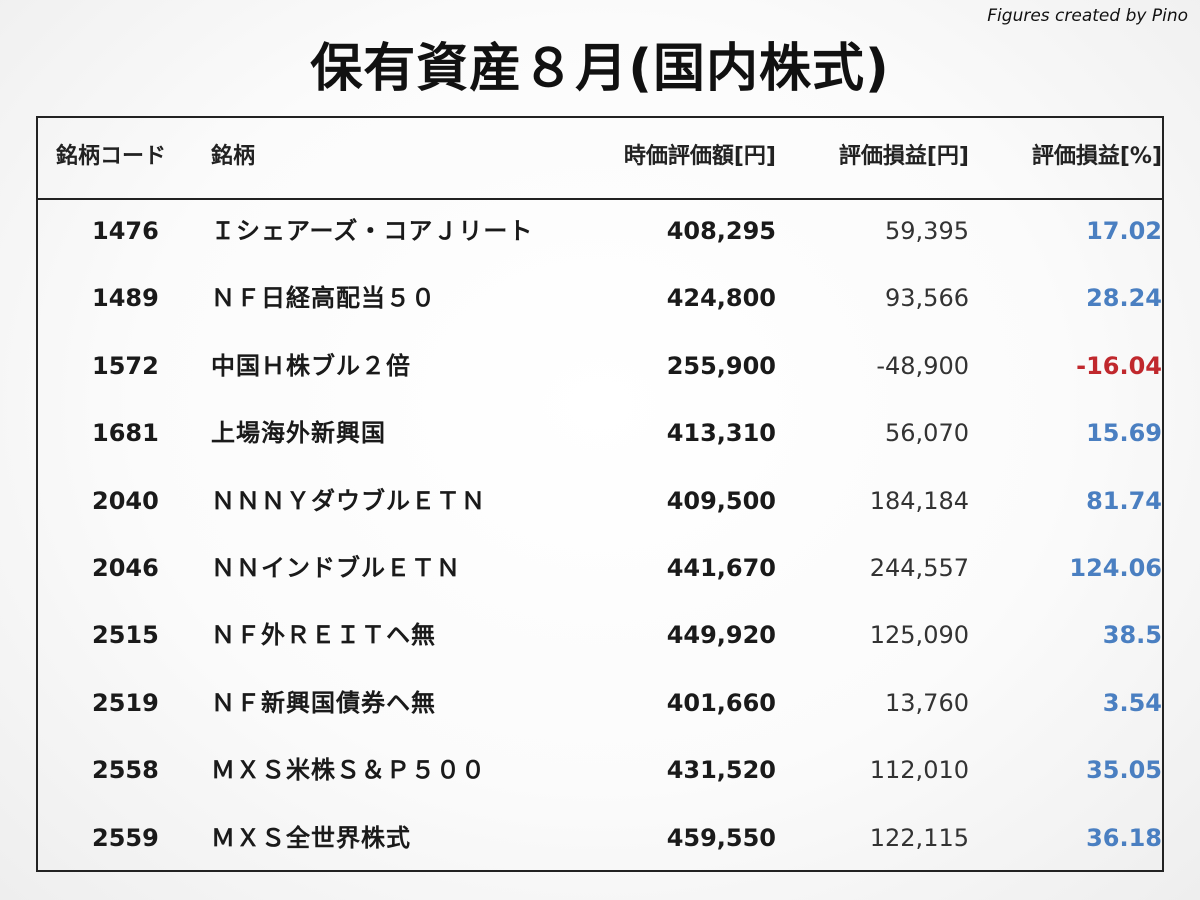  What do you see at coordinates (927, 433) in the screenshot?
I see `row-pl-yen: 56,070` at bounding box center [927, 433].